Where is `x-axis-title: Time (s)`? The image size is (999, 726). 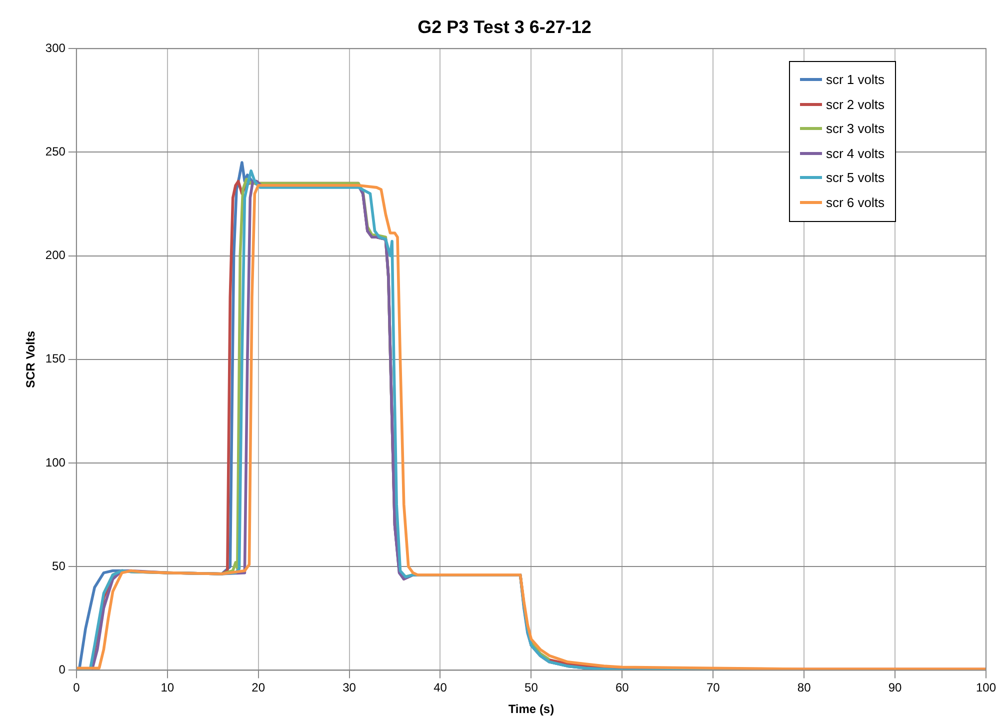 x-axis-title: Time (s) is located at coordinates (531, 709).